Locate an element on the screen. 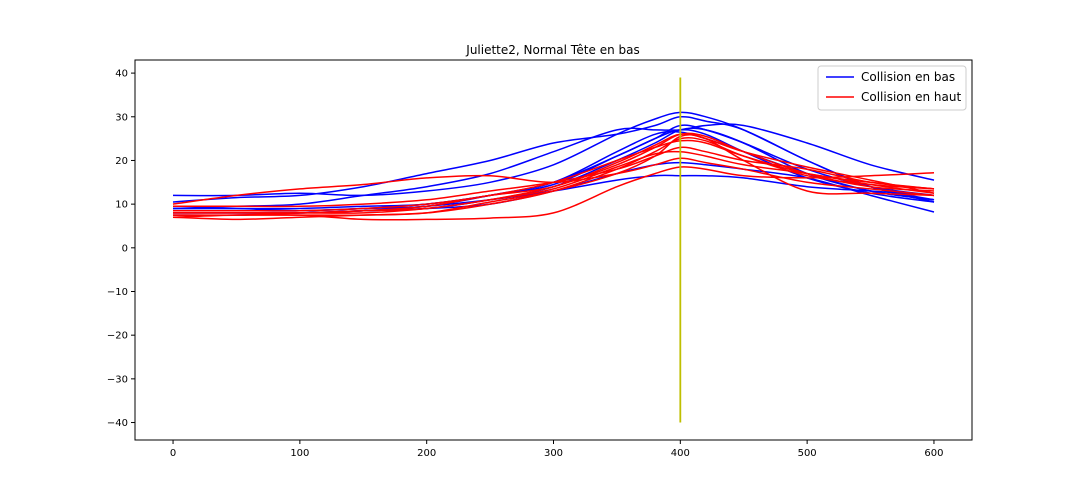  y-tick-label: 10 is located at coordinates (121, 205).